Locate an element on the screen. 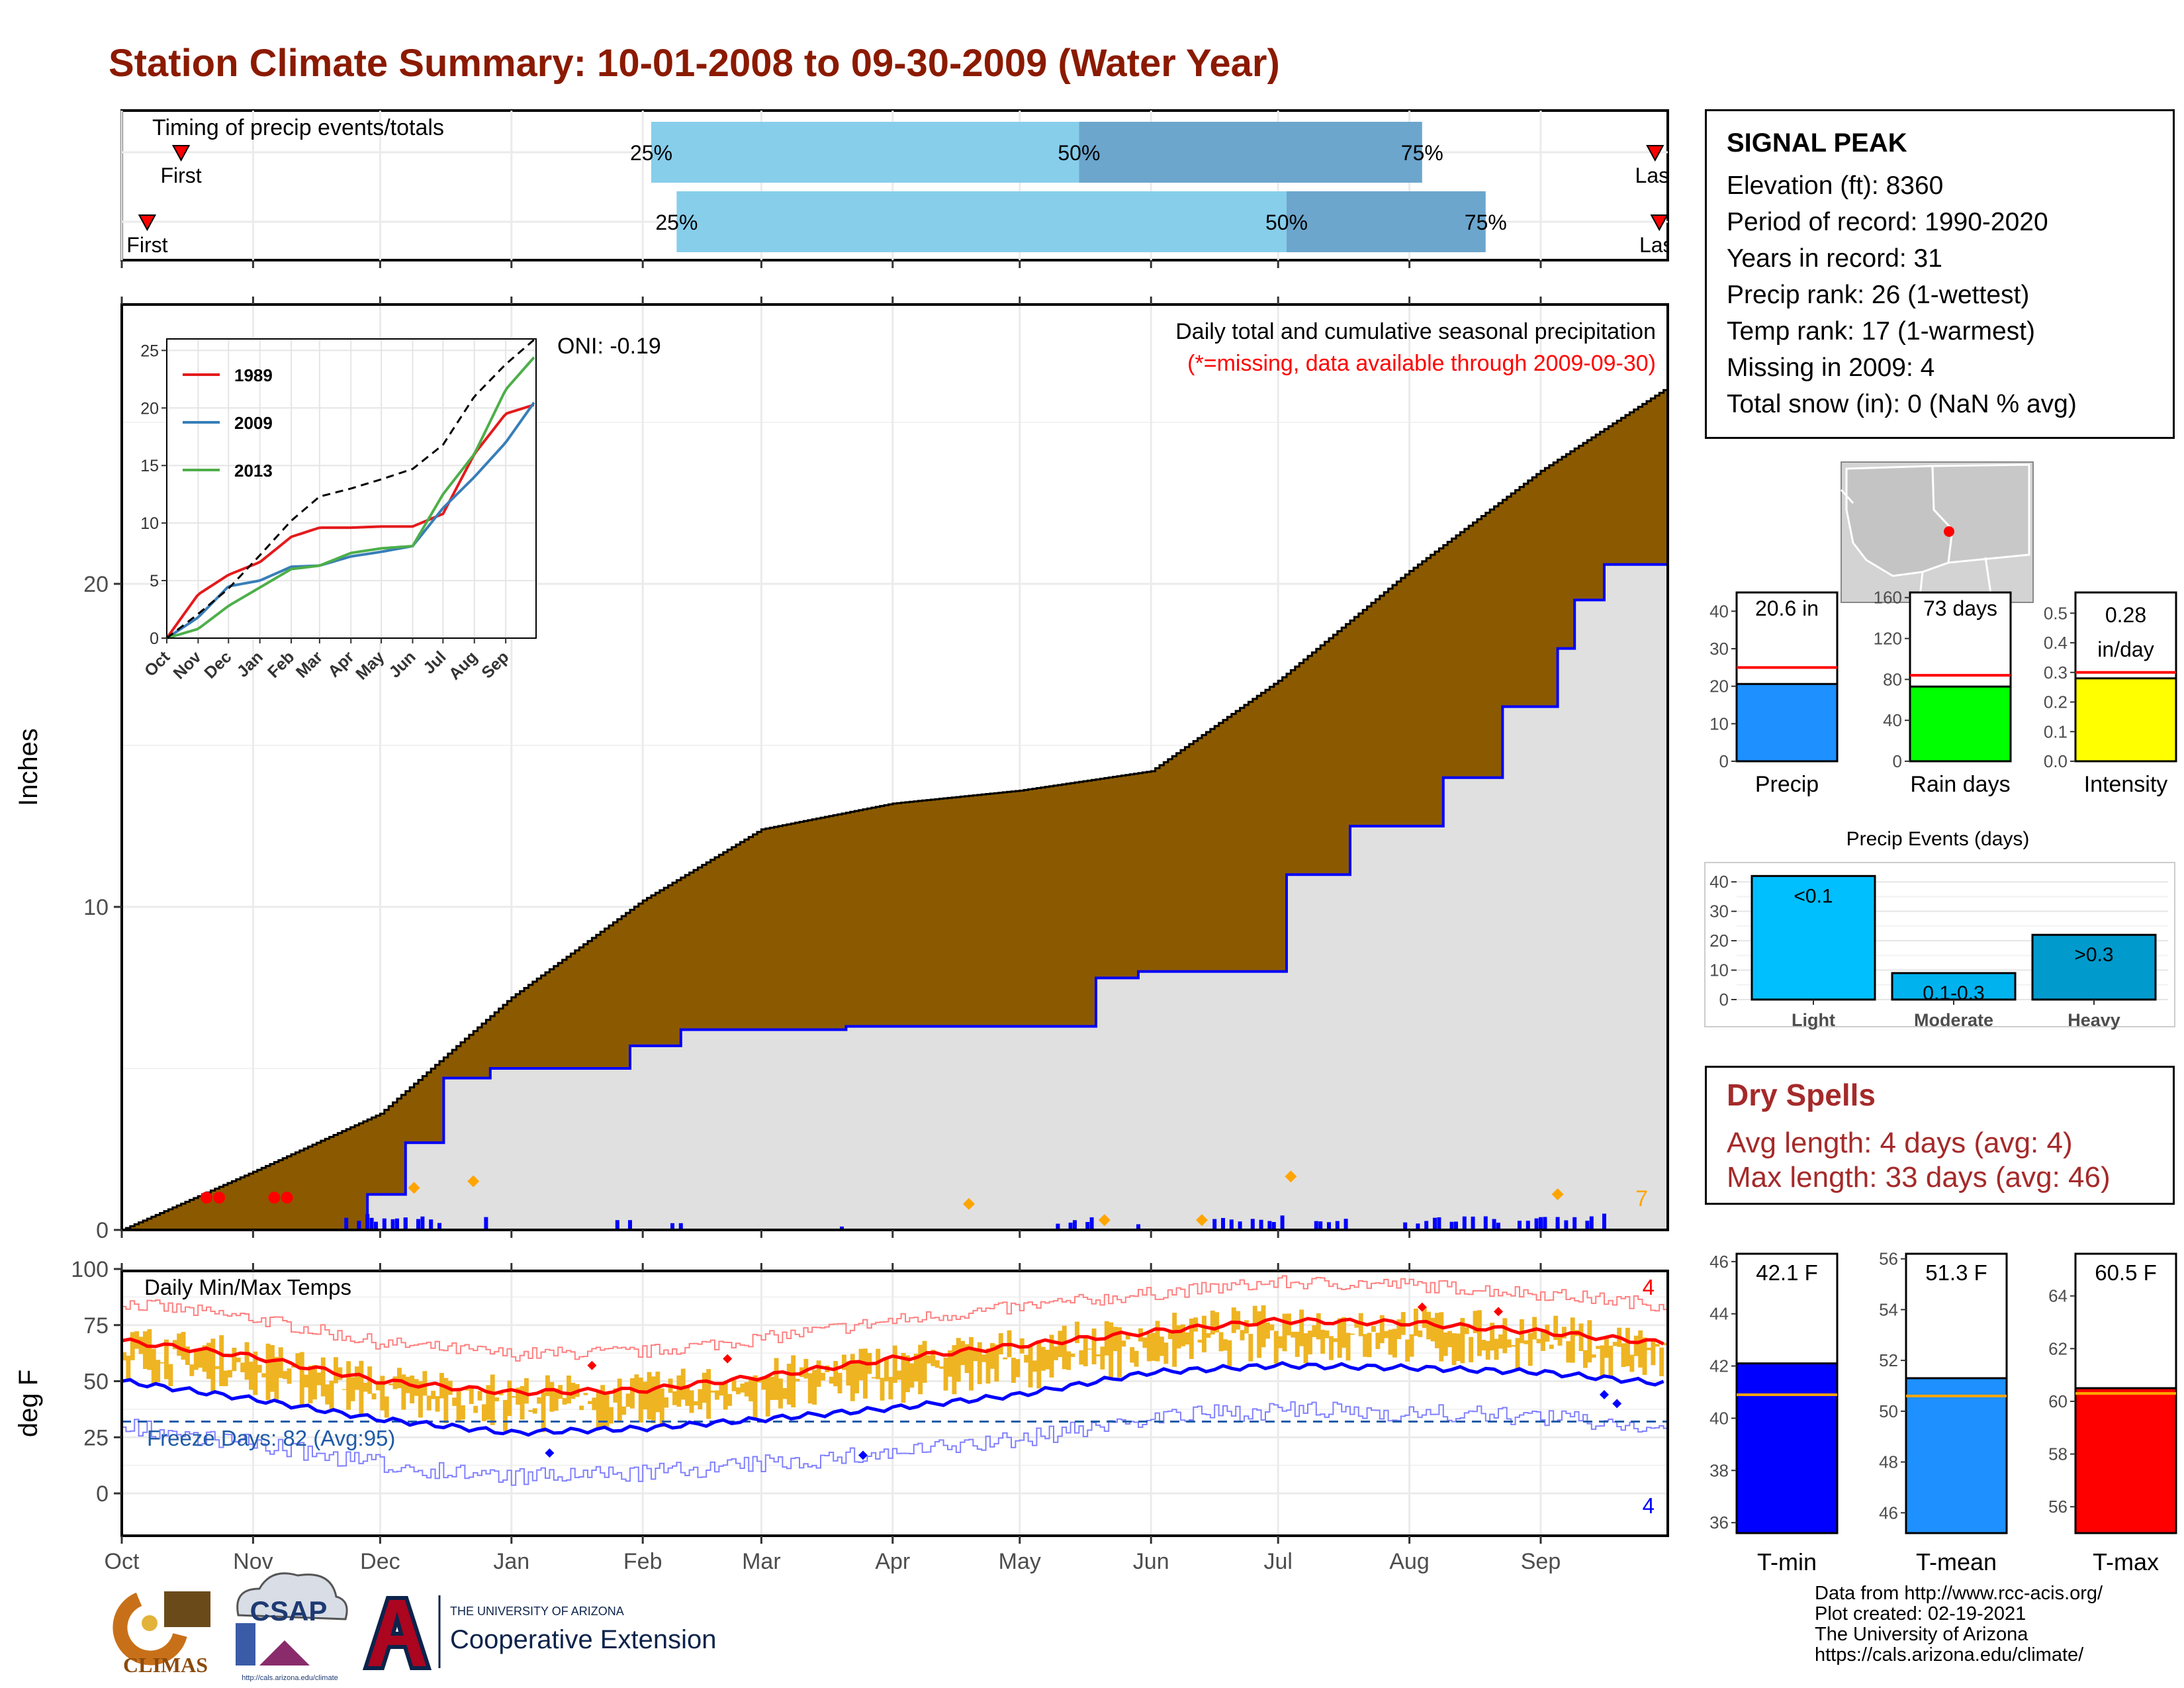 The image size is (2184, 1688). temp-bar-y-tick-label: 62 is located at coordinates (2058, 1348).